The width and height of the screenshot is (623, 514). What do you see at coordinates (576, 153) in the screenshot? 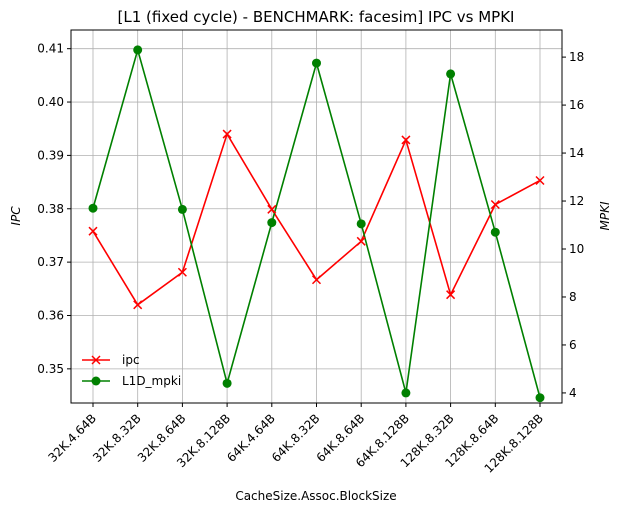
I see `right-y-tick-label: 14` at bounding box center [576, 153].